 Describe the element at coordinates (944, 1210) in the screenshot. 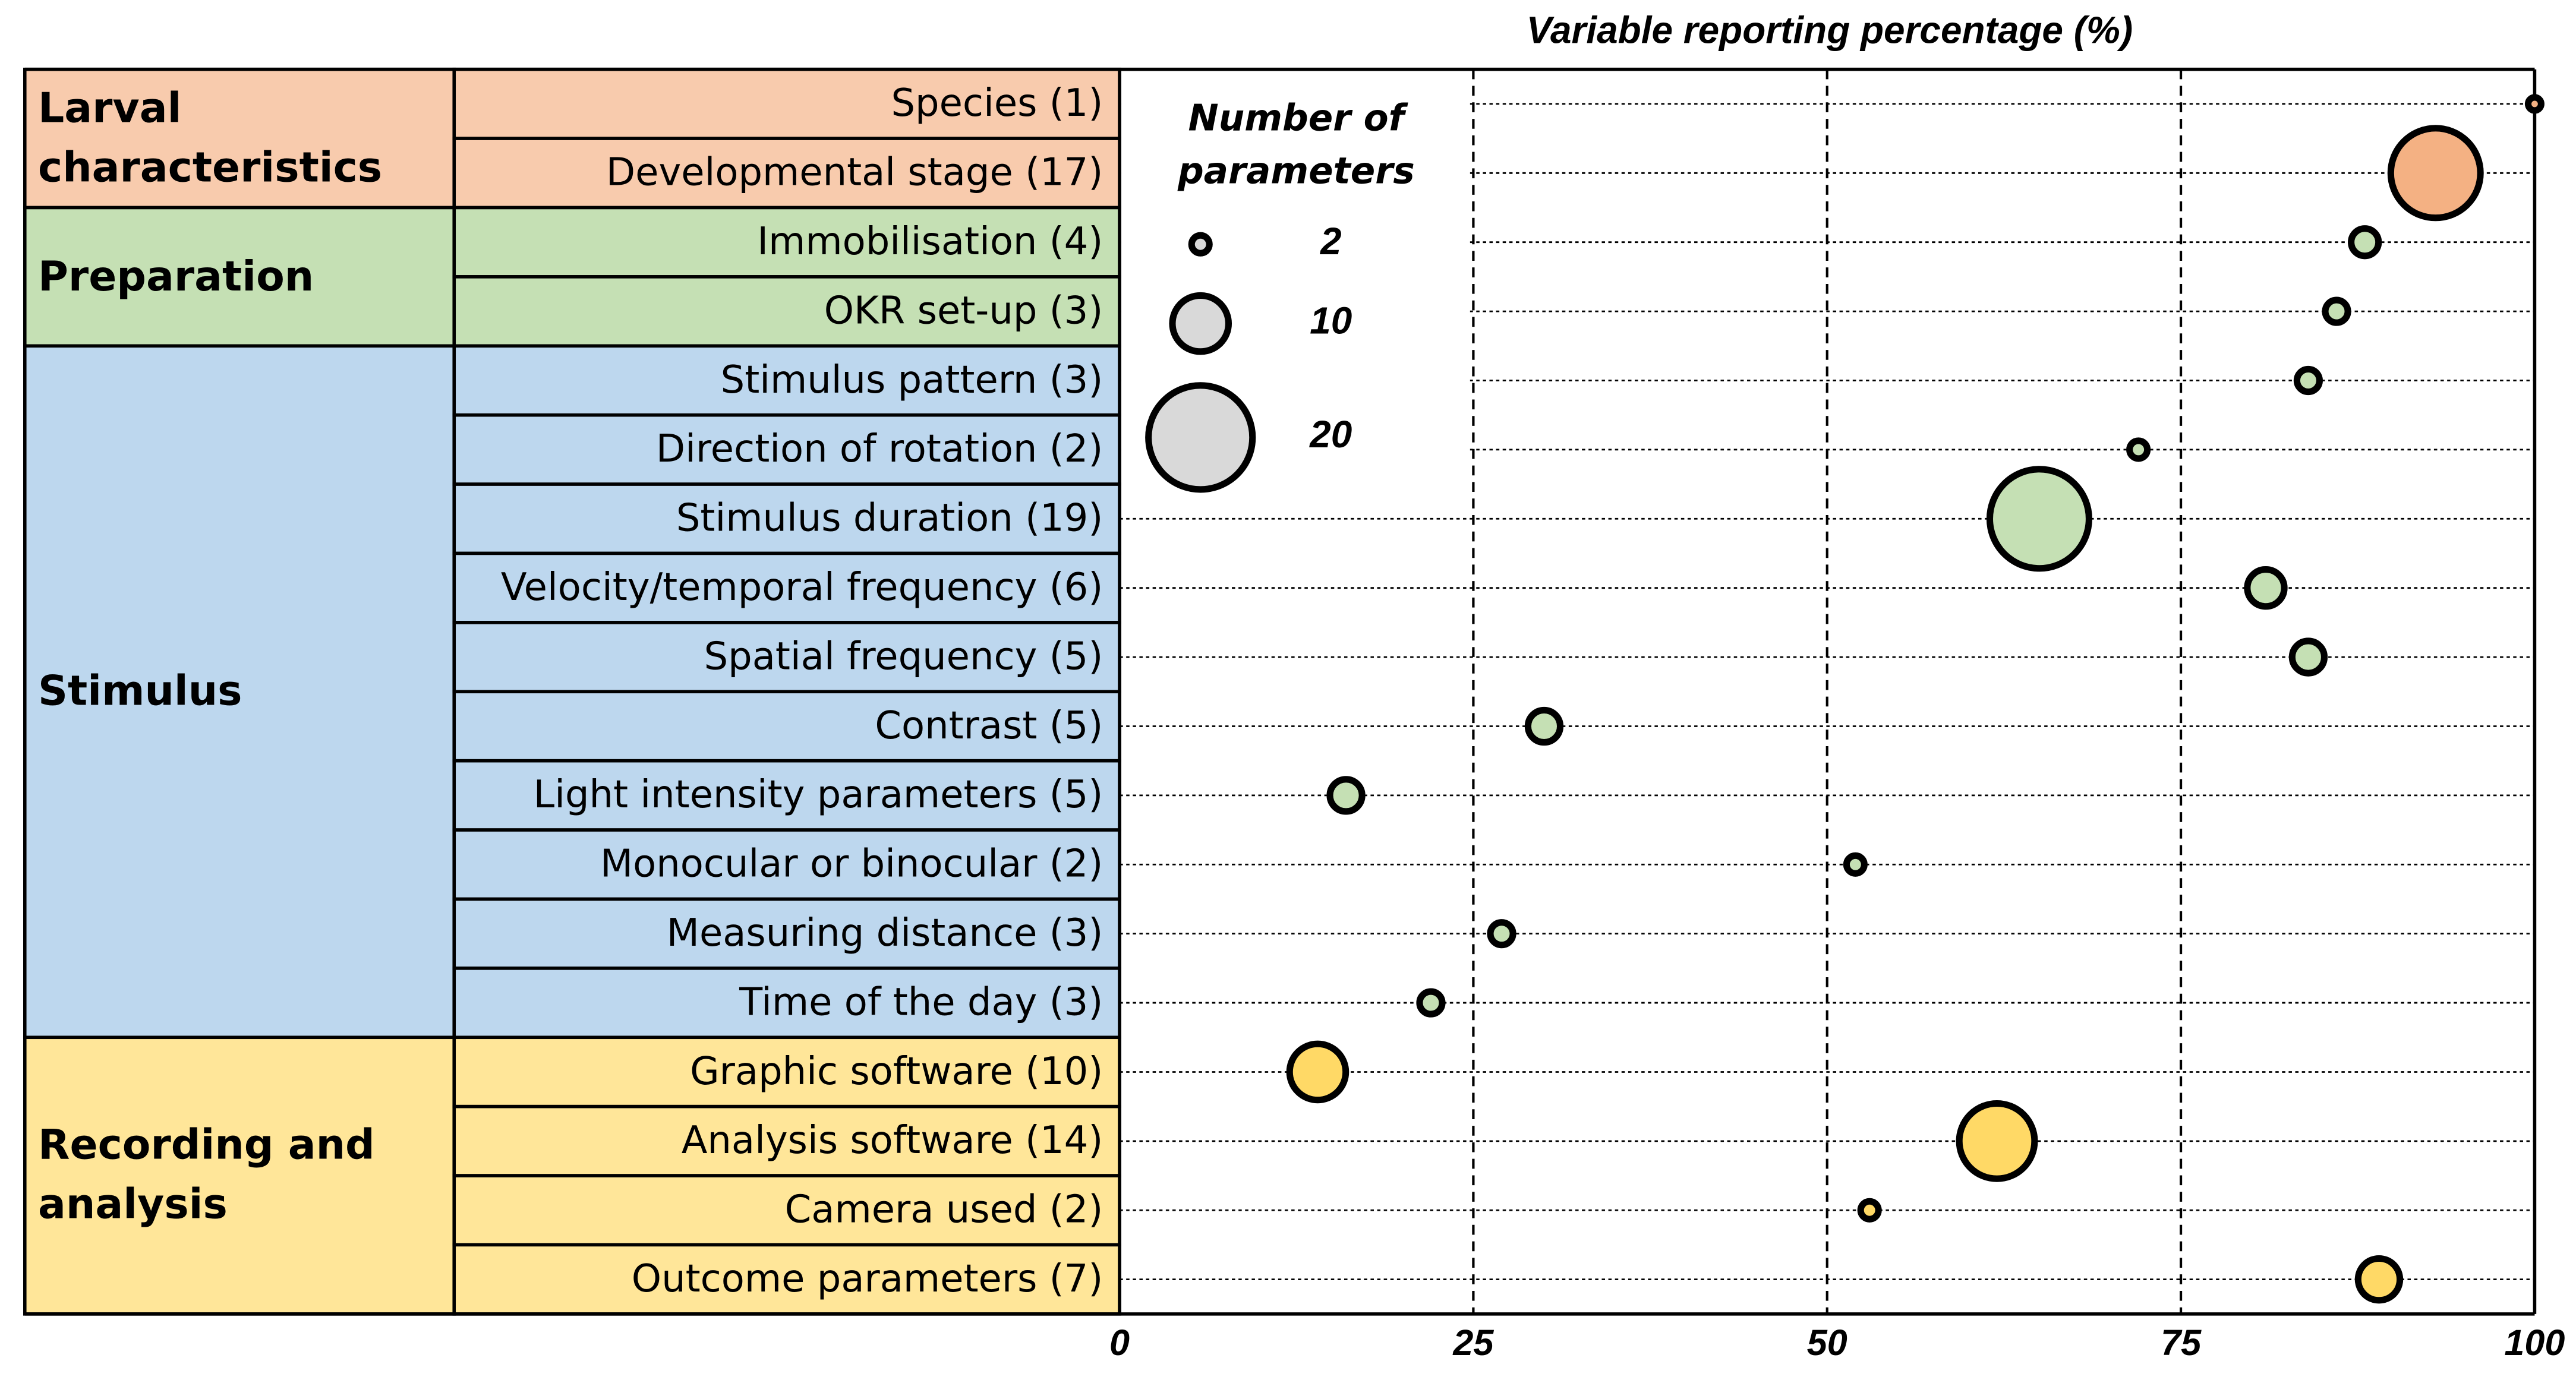

I see `category-label: Camera used (2)` at that location.